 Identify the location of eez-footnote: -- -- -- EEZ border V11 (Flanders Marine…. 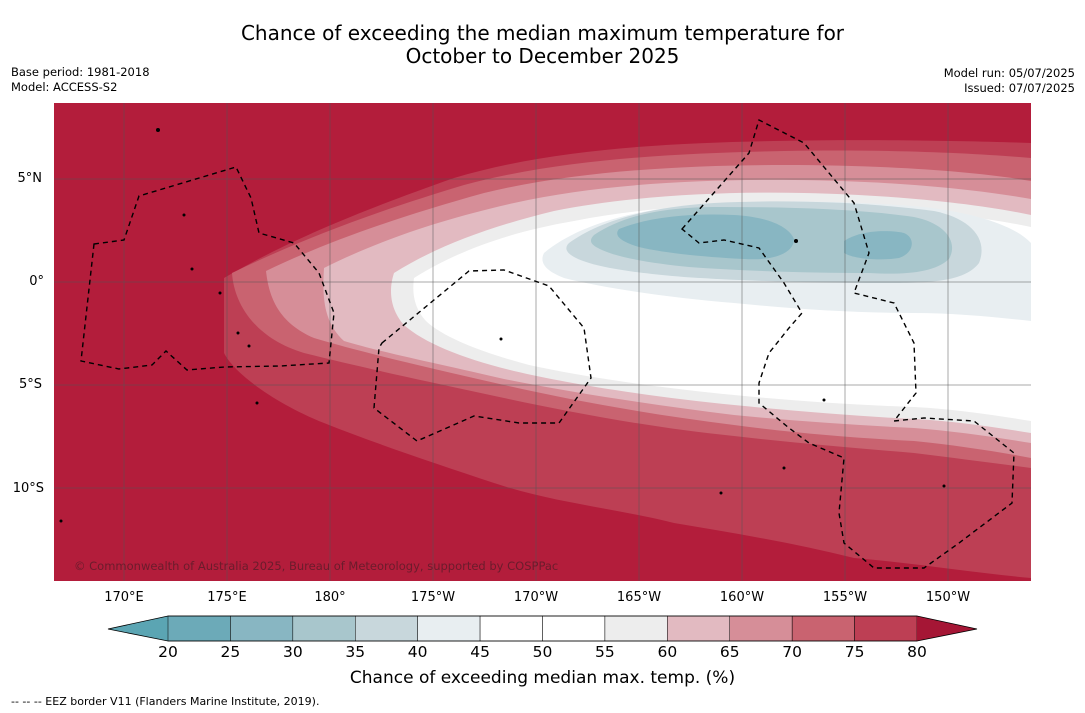
(165, 701).